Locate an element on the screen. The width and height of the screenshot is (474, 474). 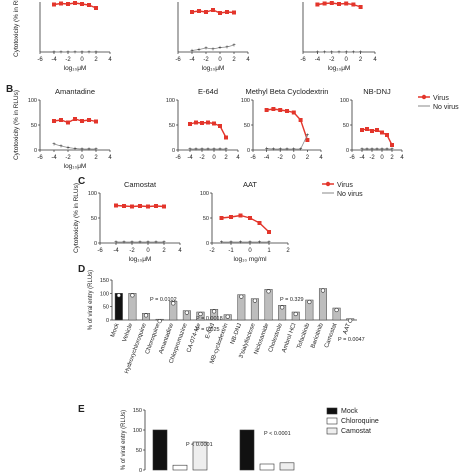
y-axis-label: Cytotoxicity (% in RLUs) is located at coordinates (76, 218).